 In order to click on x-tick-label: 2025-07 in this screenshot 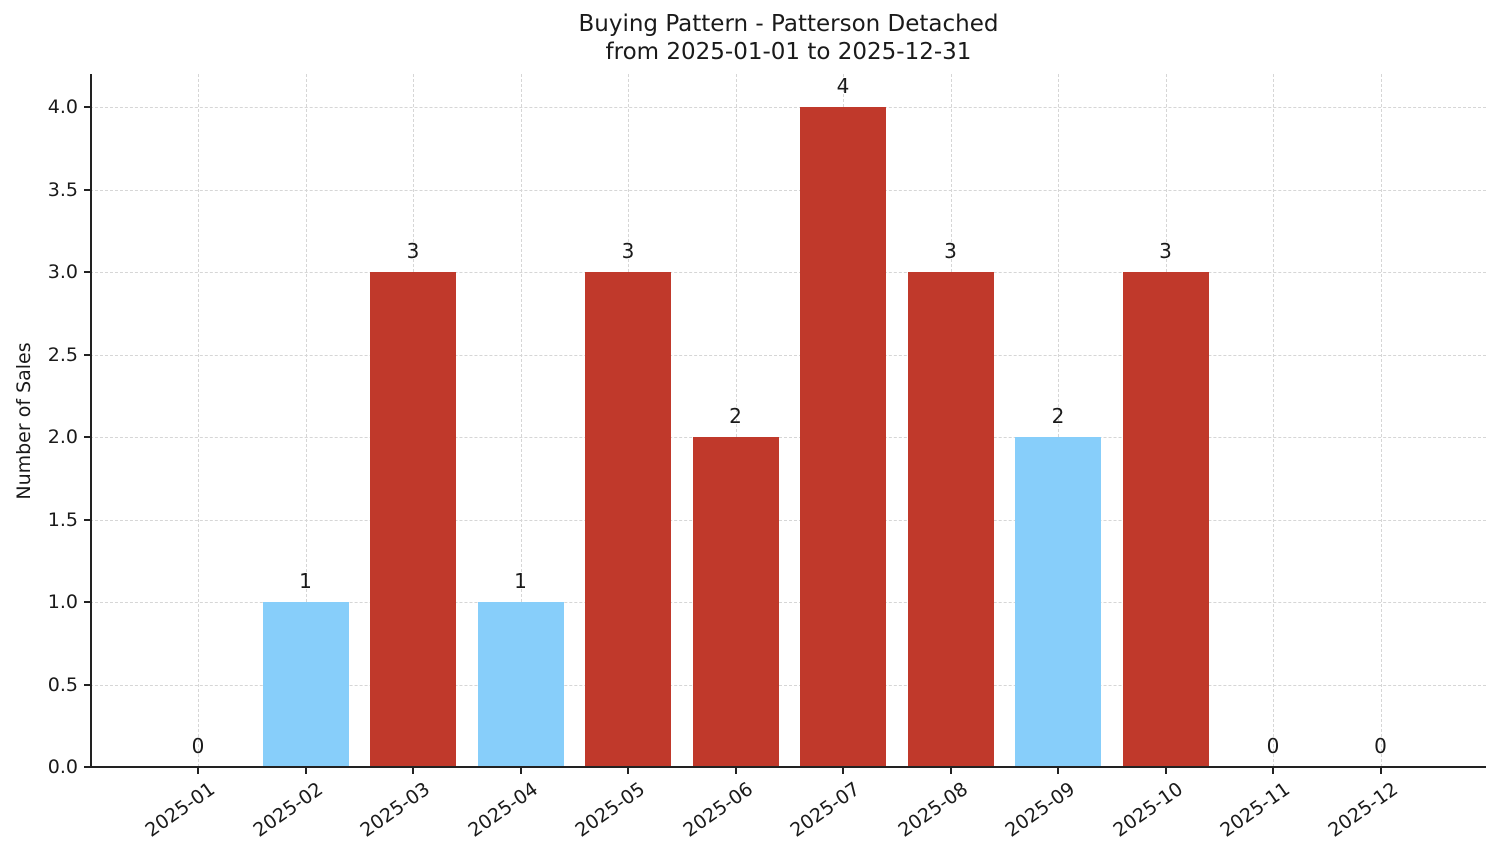, I will do `click(825, 810)`.